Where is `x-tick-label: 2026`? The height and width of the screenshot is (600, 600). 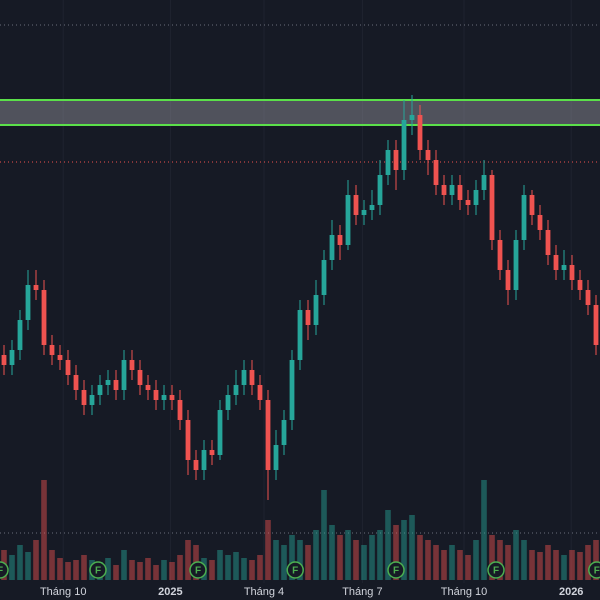
x-tick-label: 2026 is located at coordinates (571, 592).